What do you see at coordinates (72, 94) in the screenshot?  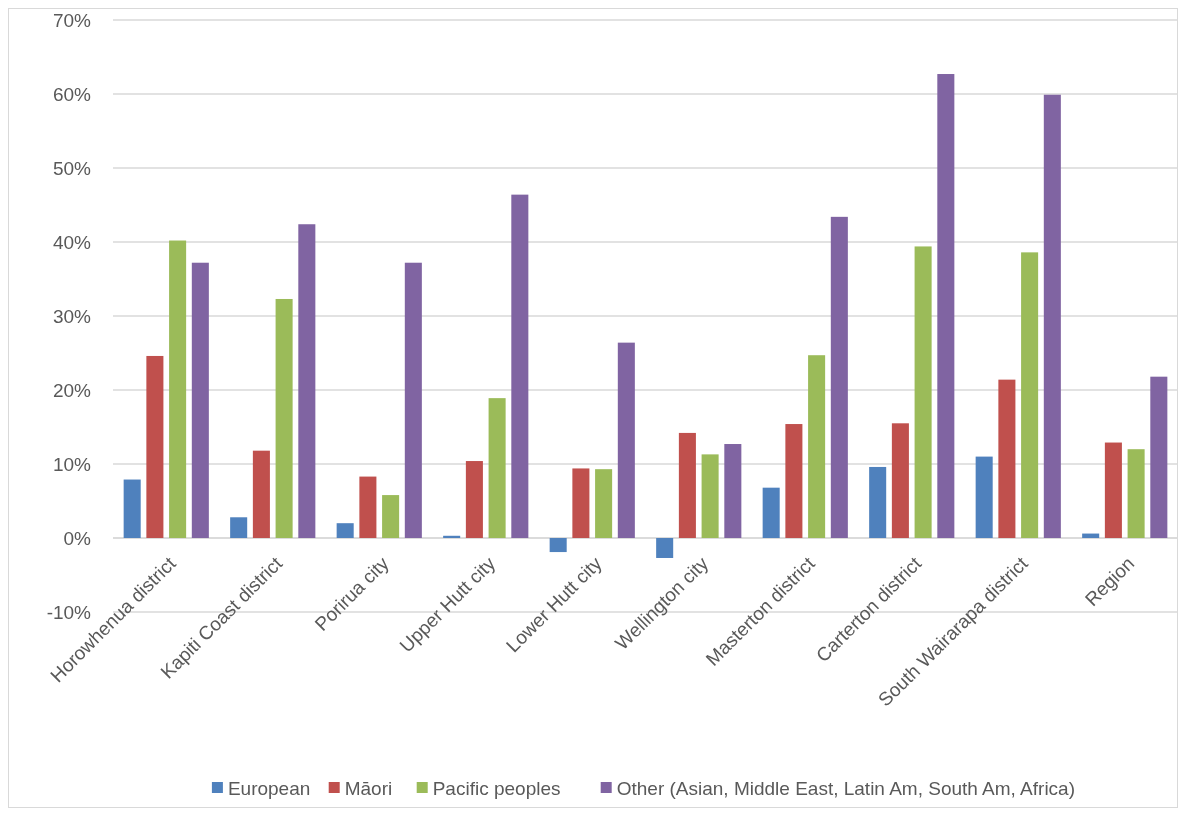 I see `y-tick-label: 60%` at bounding box center [72, 94].